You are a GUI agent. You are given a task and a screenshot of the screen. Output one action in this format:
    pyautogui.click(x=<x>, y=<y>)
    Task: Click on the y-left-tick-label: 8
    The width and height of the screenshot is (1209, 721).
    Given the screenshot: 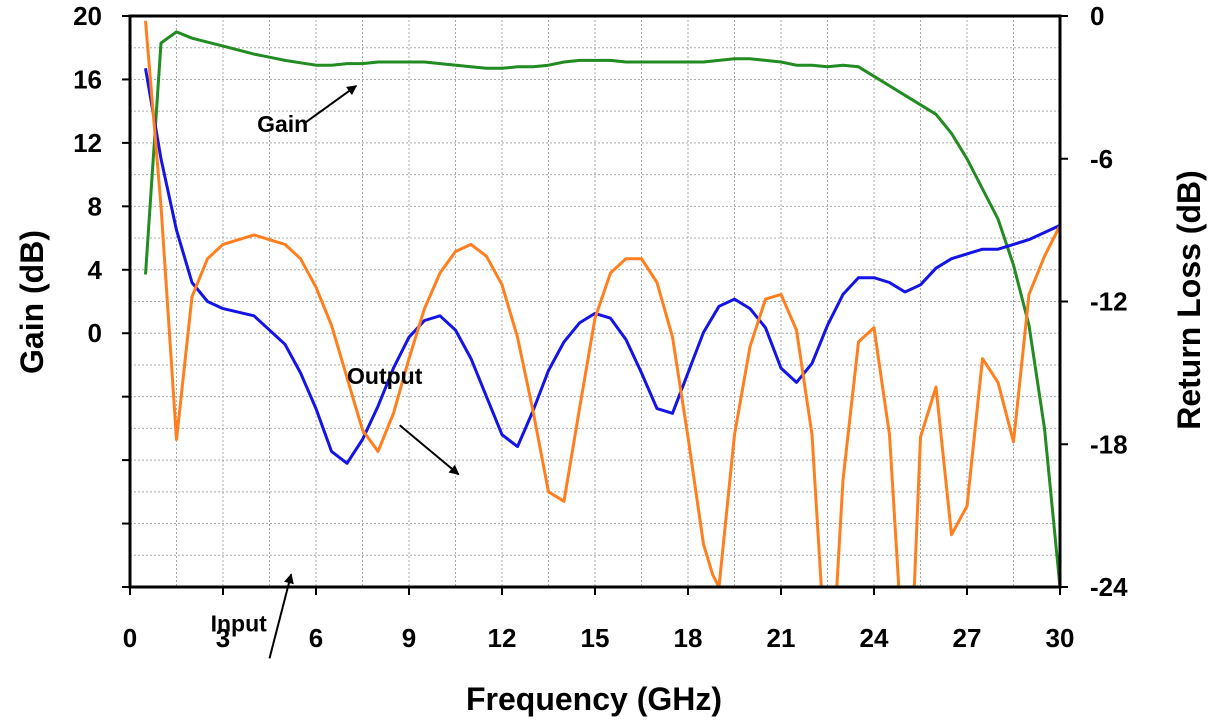 What is the action you would take?
    pyautogui.click(x=95, y=206)
    